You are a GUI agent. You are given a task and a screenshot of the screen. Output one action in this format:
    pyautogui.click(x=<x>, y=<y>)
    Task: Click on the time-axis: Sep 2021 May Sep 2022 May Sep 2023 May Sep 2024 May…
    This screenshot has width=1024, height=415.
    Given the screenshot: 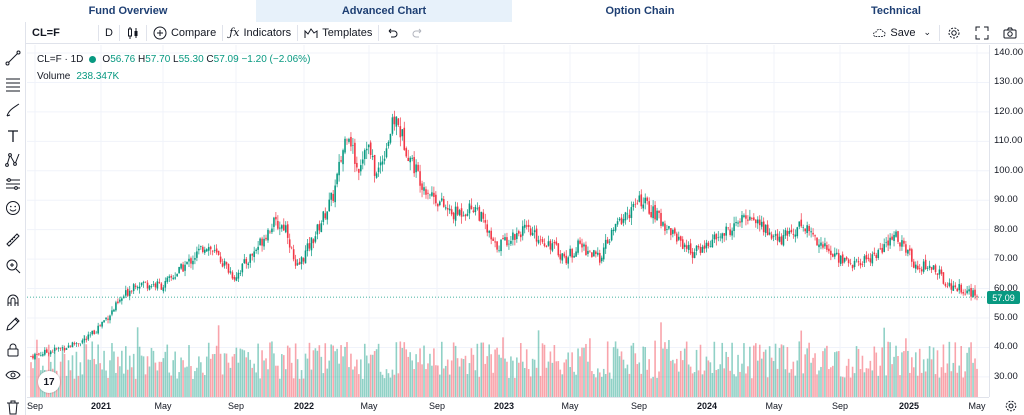 What is the action you would take?
    pyautogui.click(x=508, y=406)
    